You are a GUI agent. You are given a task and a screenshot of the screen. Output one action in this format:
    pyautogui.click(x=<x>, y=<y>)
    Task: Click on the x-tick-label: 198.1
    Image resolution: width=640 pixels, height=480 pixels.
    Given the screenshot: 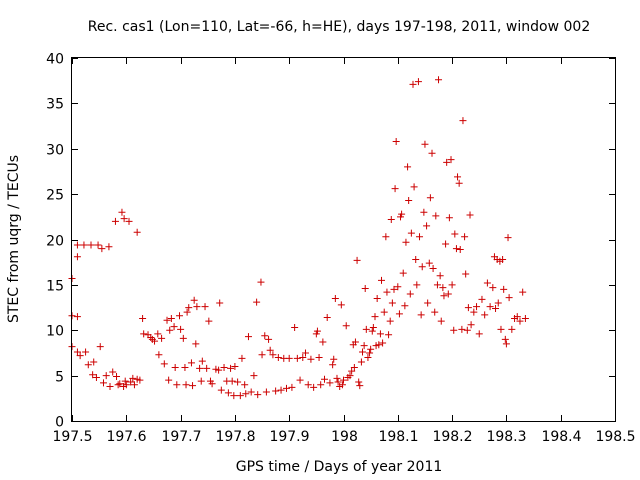 What is the action you would take?
    pyautogui.click(x=398, y=437)
    